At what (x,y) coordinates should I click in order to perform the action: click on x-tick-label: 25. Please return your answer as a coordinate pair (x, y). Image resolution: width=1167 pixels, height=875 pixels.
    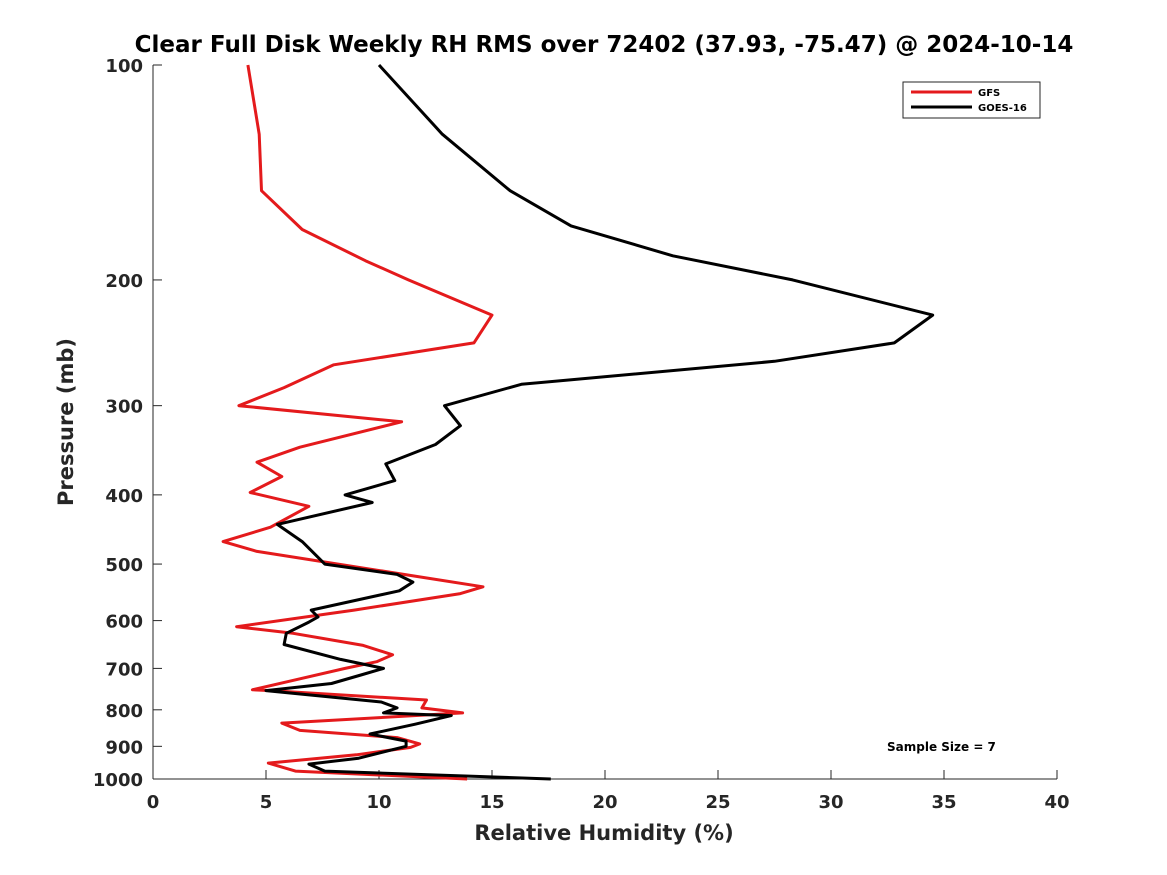
    Looking at the image, I should click on (717, 802).